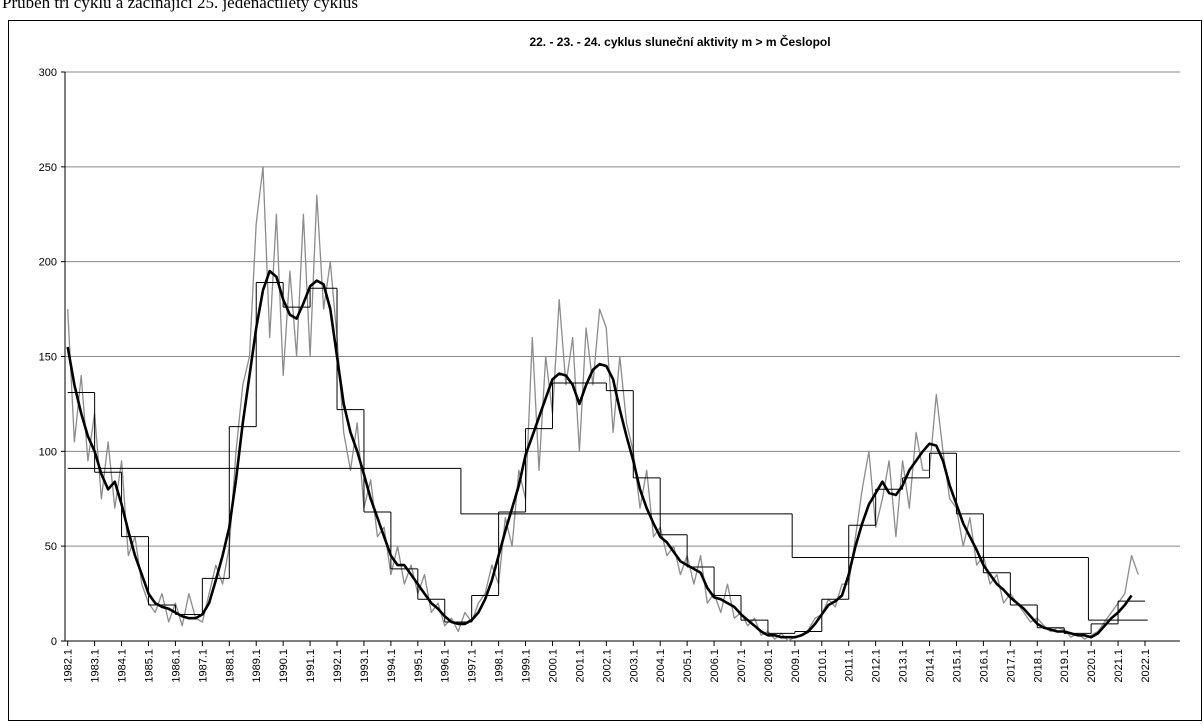 This screenshot has height=727, width=1203. I want to click on x-tick-label: 1987.1, so click(203, 666).